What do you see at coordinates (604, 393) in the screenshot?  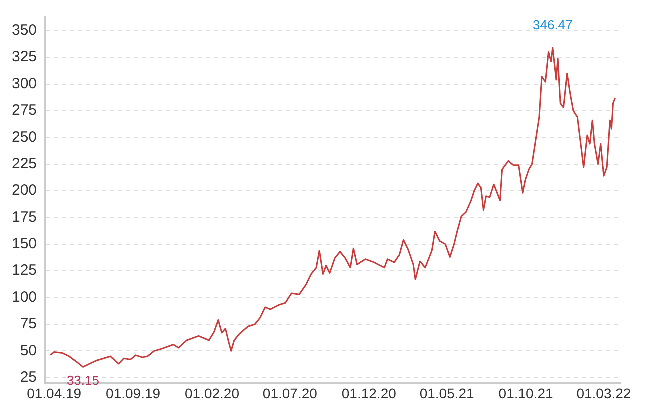 I see `x-tick-label: 01.03.22` at bounding box center [604, 393].